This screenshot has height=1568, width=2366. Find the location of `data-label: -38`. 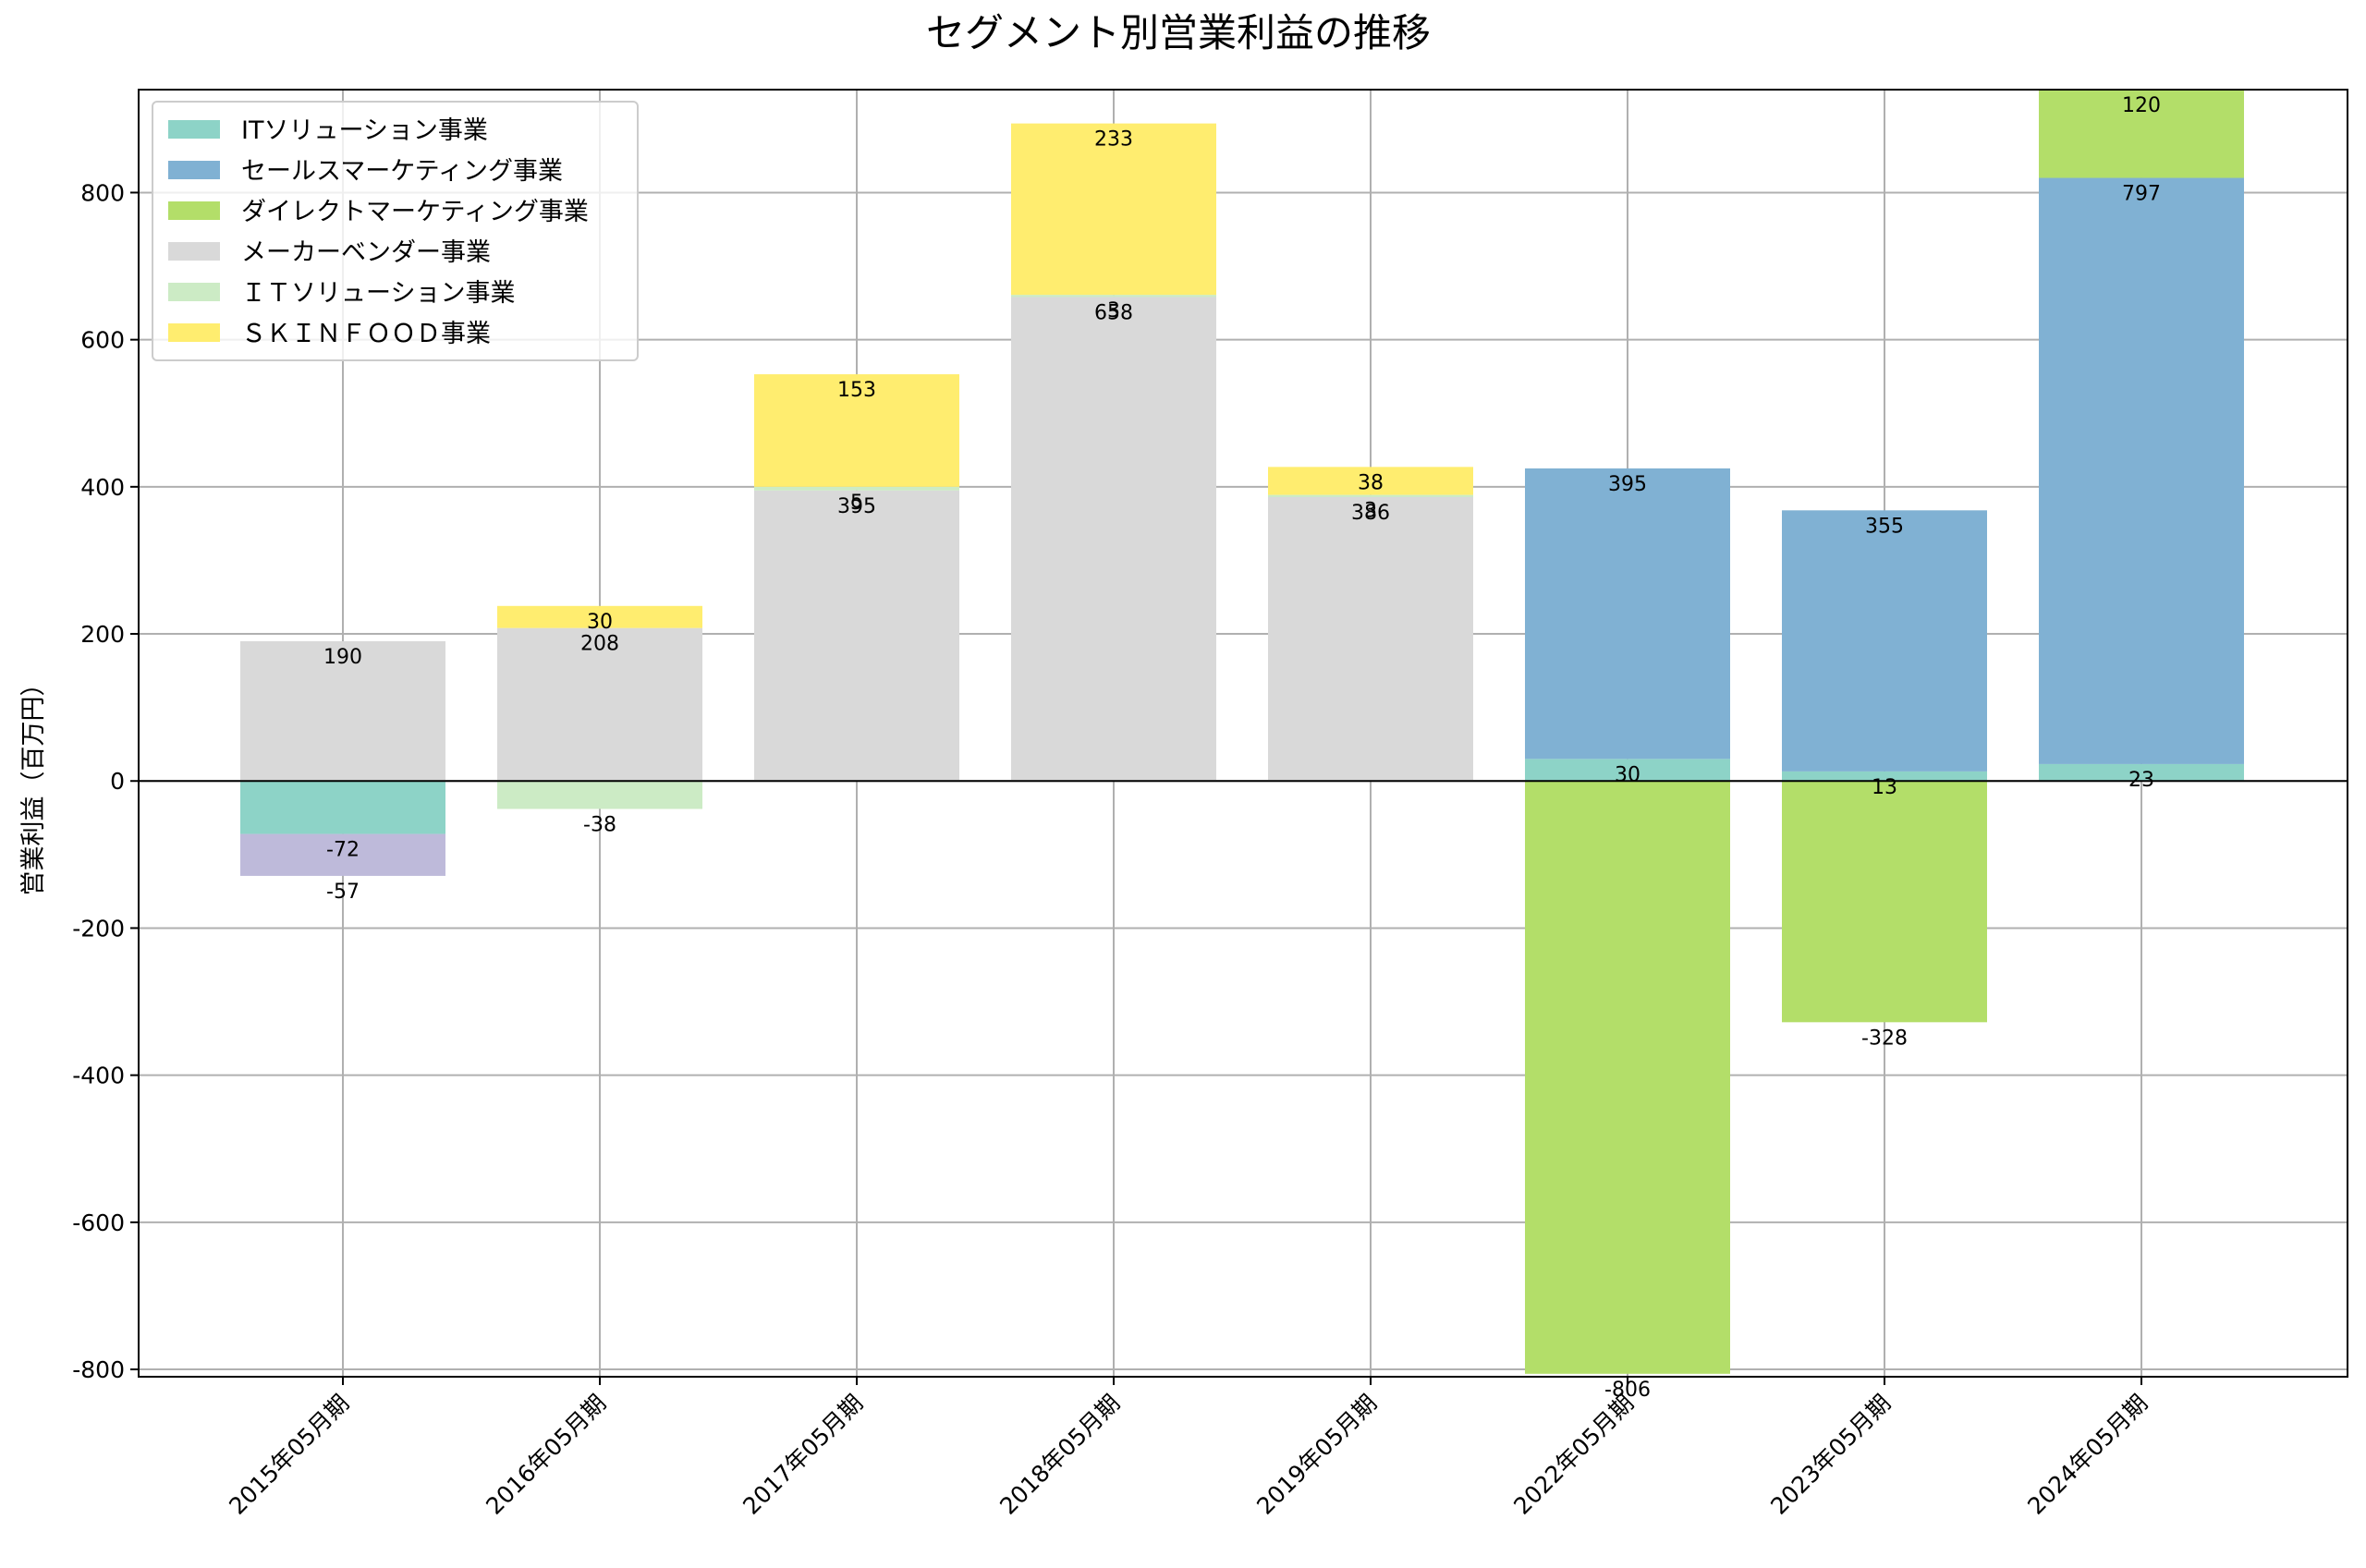

data-label: -38 is located at coordinates (600, 824).